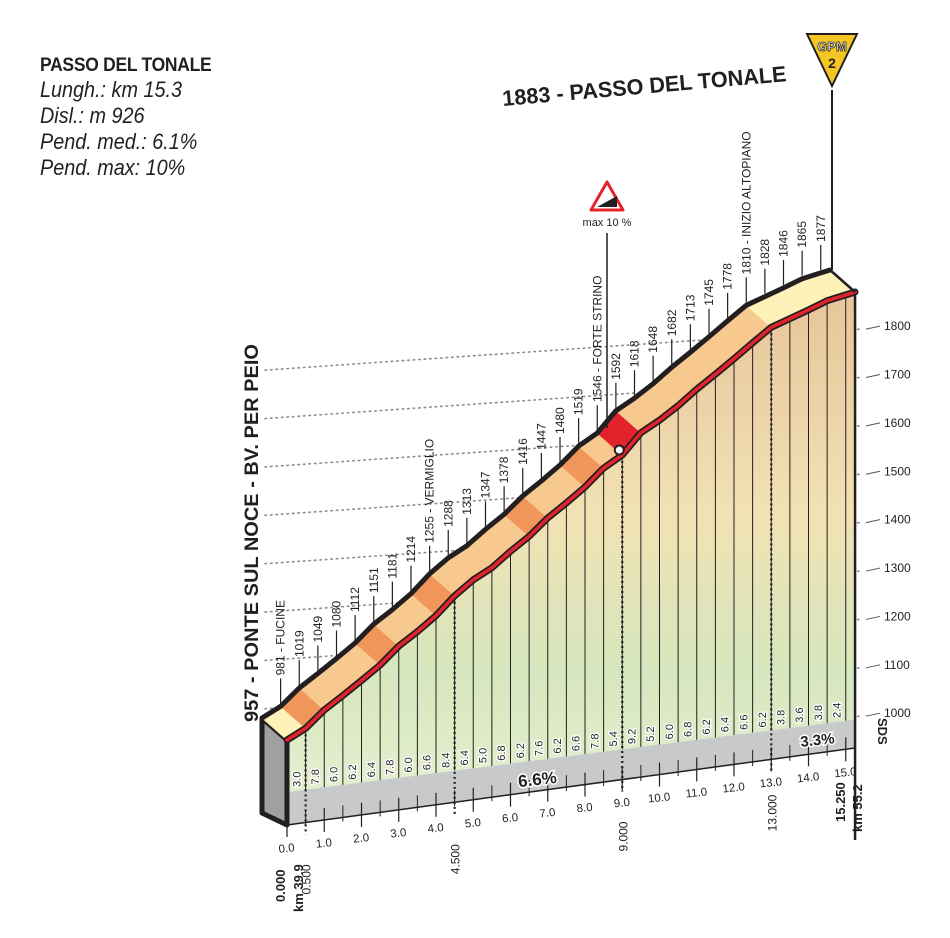  I want to click on gpm-label: GPM, so click(832, 46).